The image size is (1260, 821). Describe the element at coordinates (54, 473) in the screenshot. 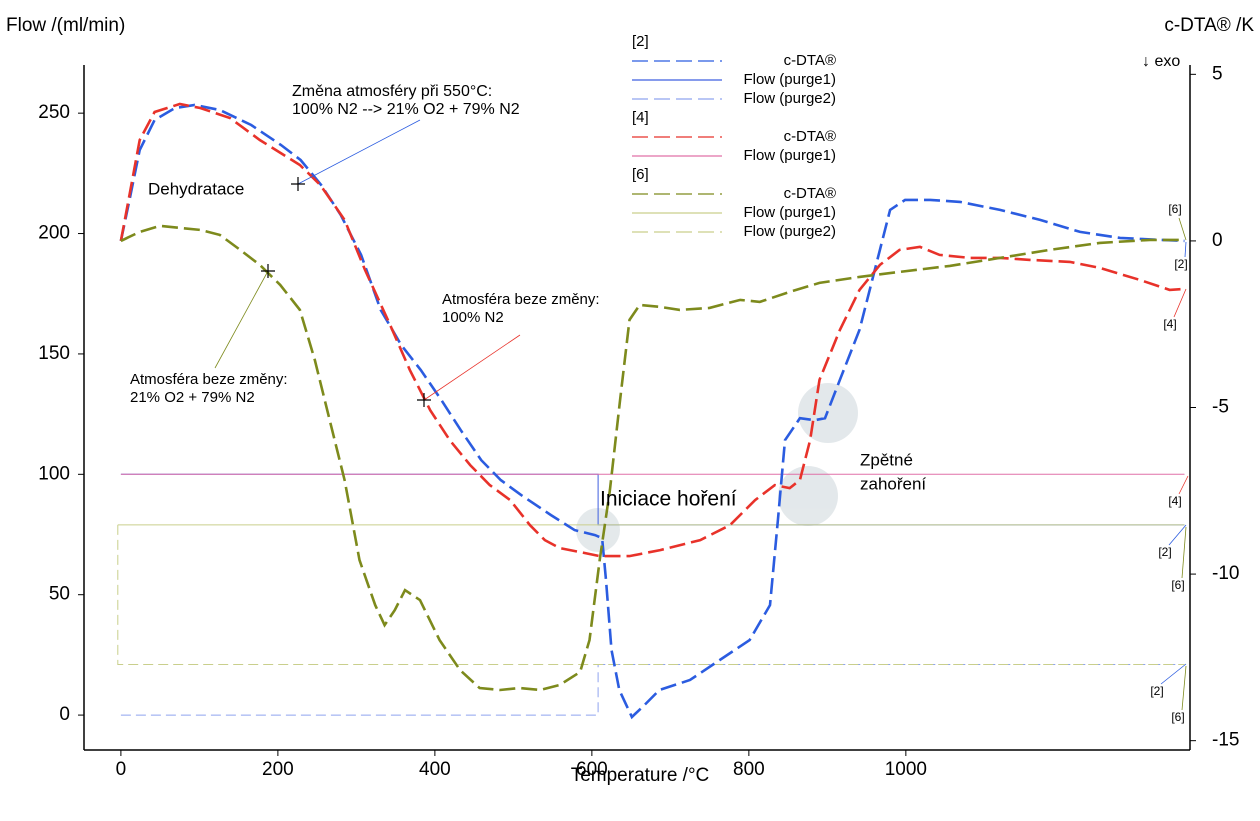

I see `y-tick-label: 100` at that location.